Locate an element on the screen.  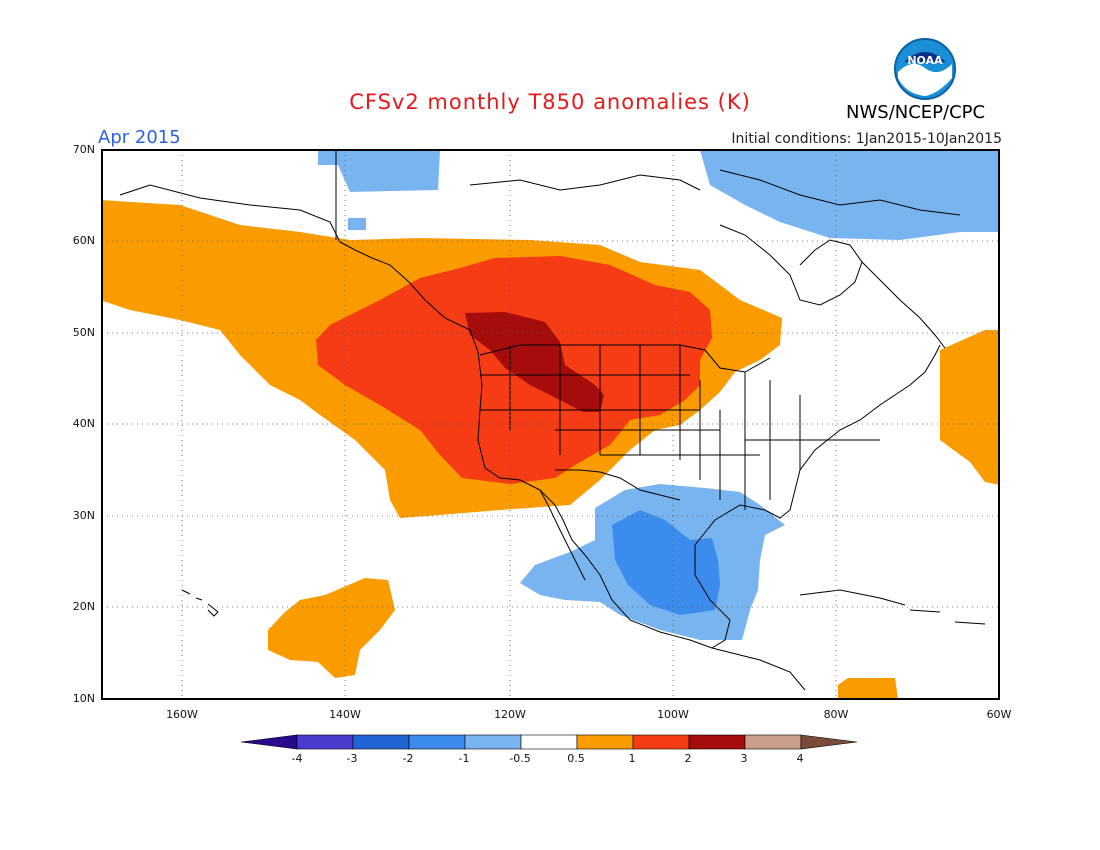
lat-label-40n: 40N is located at coordinates (83, 423).